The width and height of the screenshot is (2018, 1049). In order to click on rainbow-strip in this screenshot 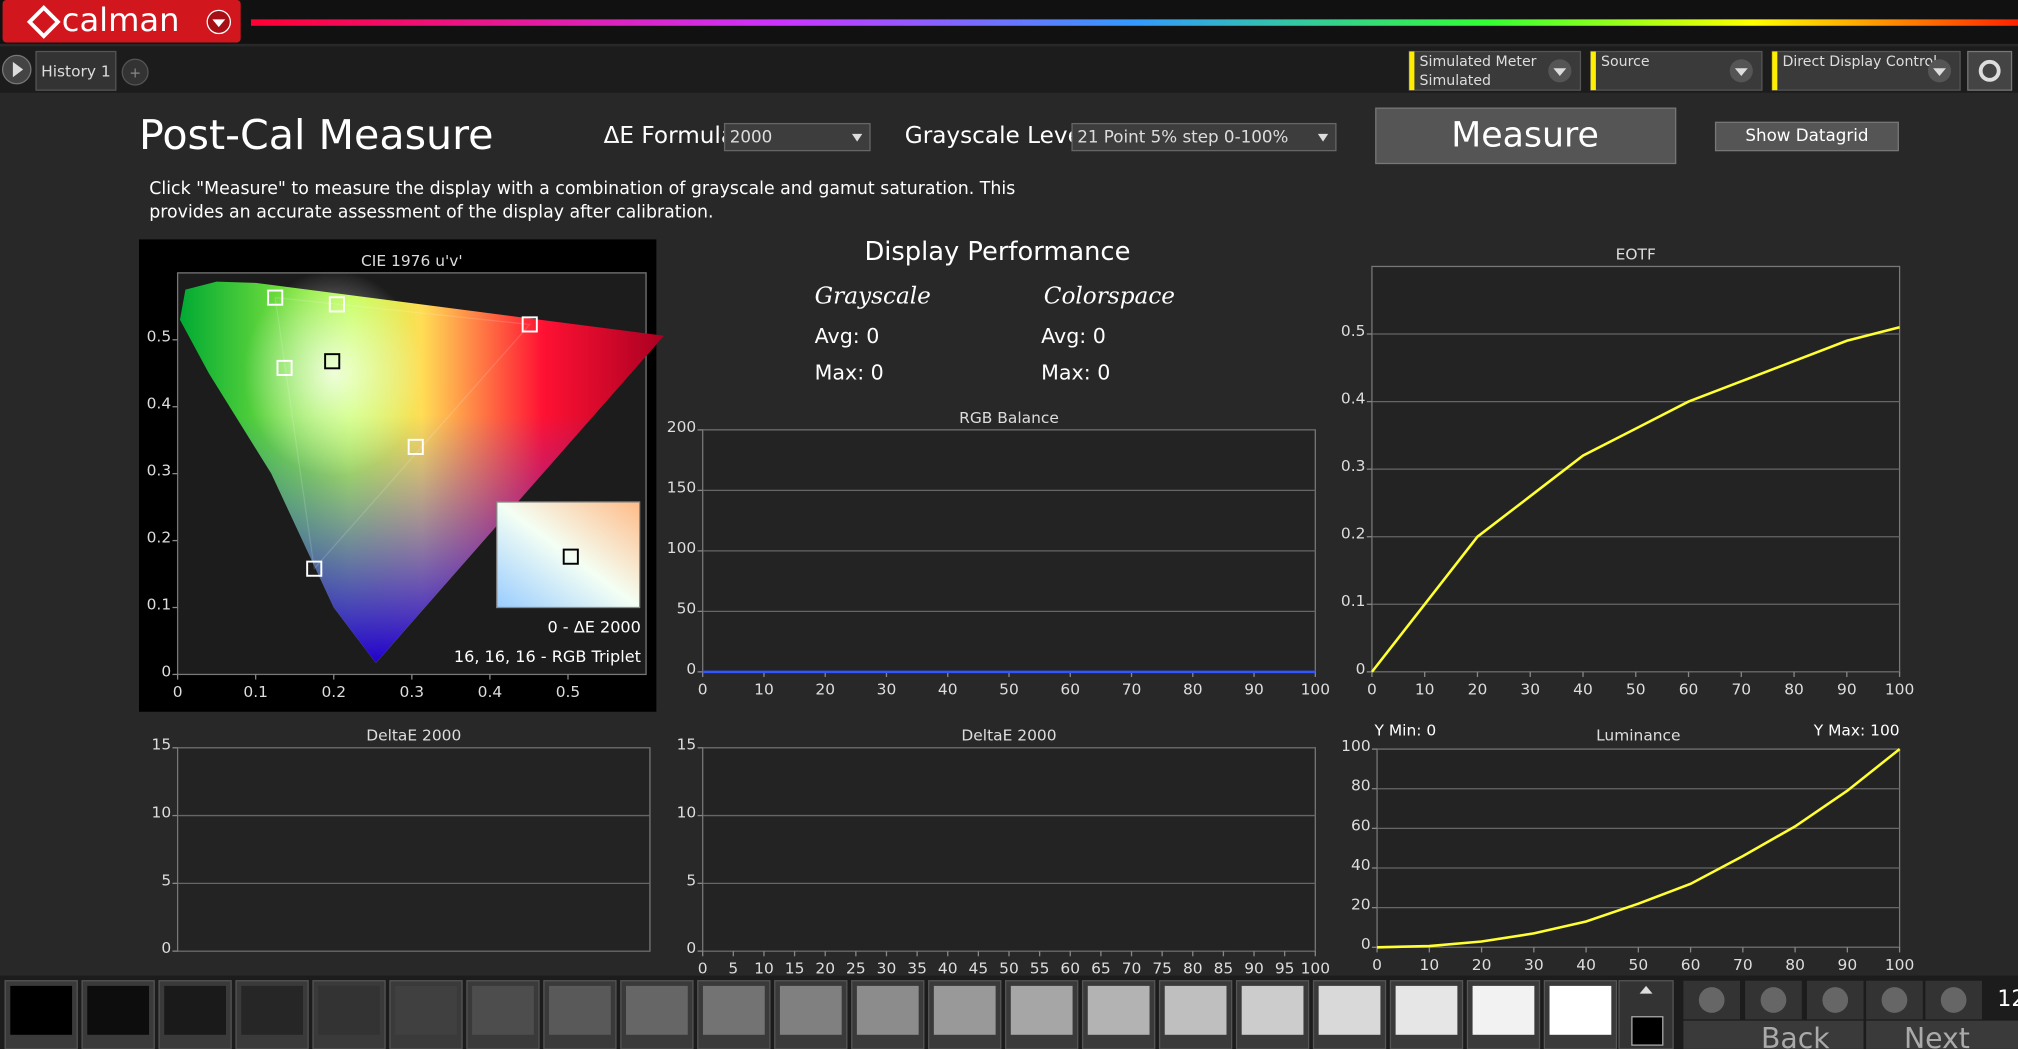, I will do `click(1134, 22)`.